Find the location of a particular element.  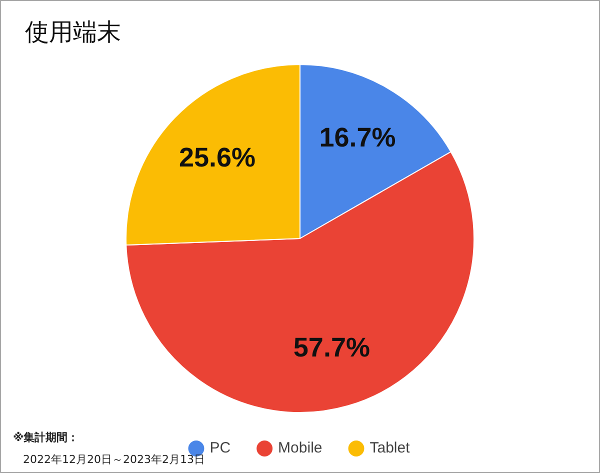

legend-label: Mobile is located at coordinates (300, 448).